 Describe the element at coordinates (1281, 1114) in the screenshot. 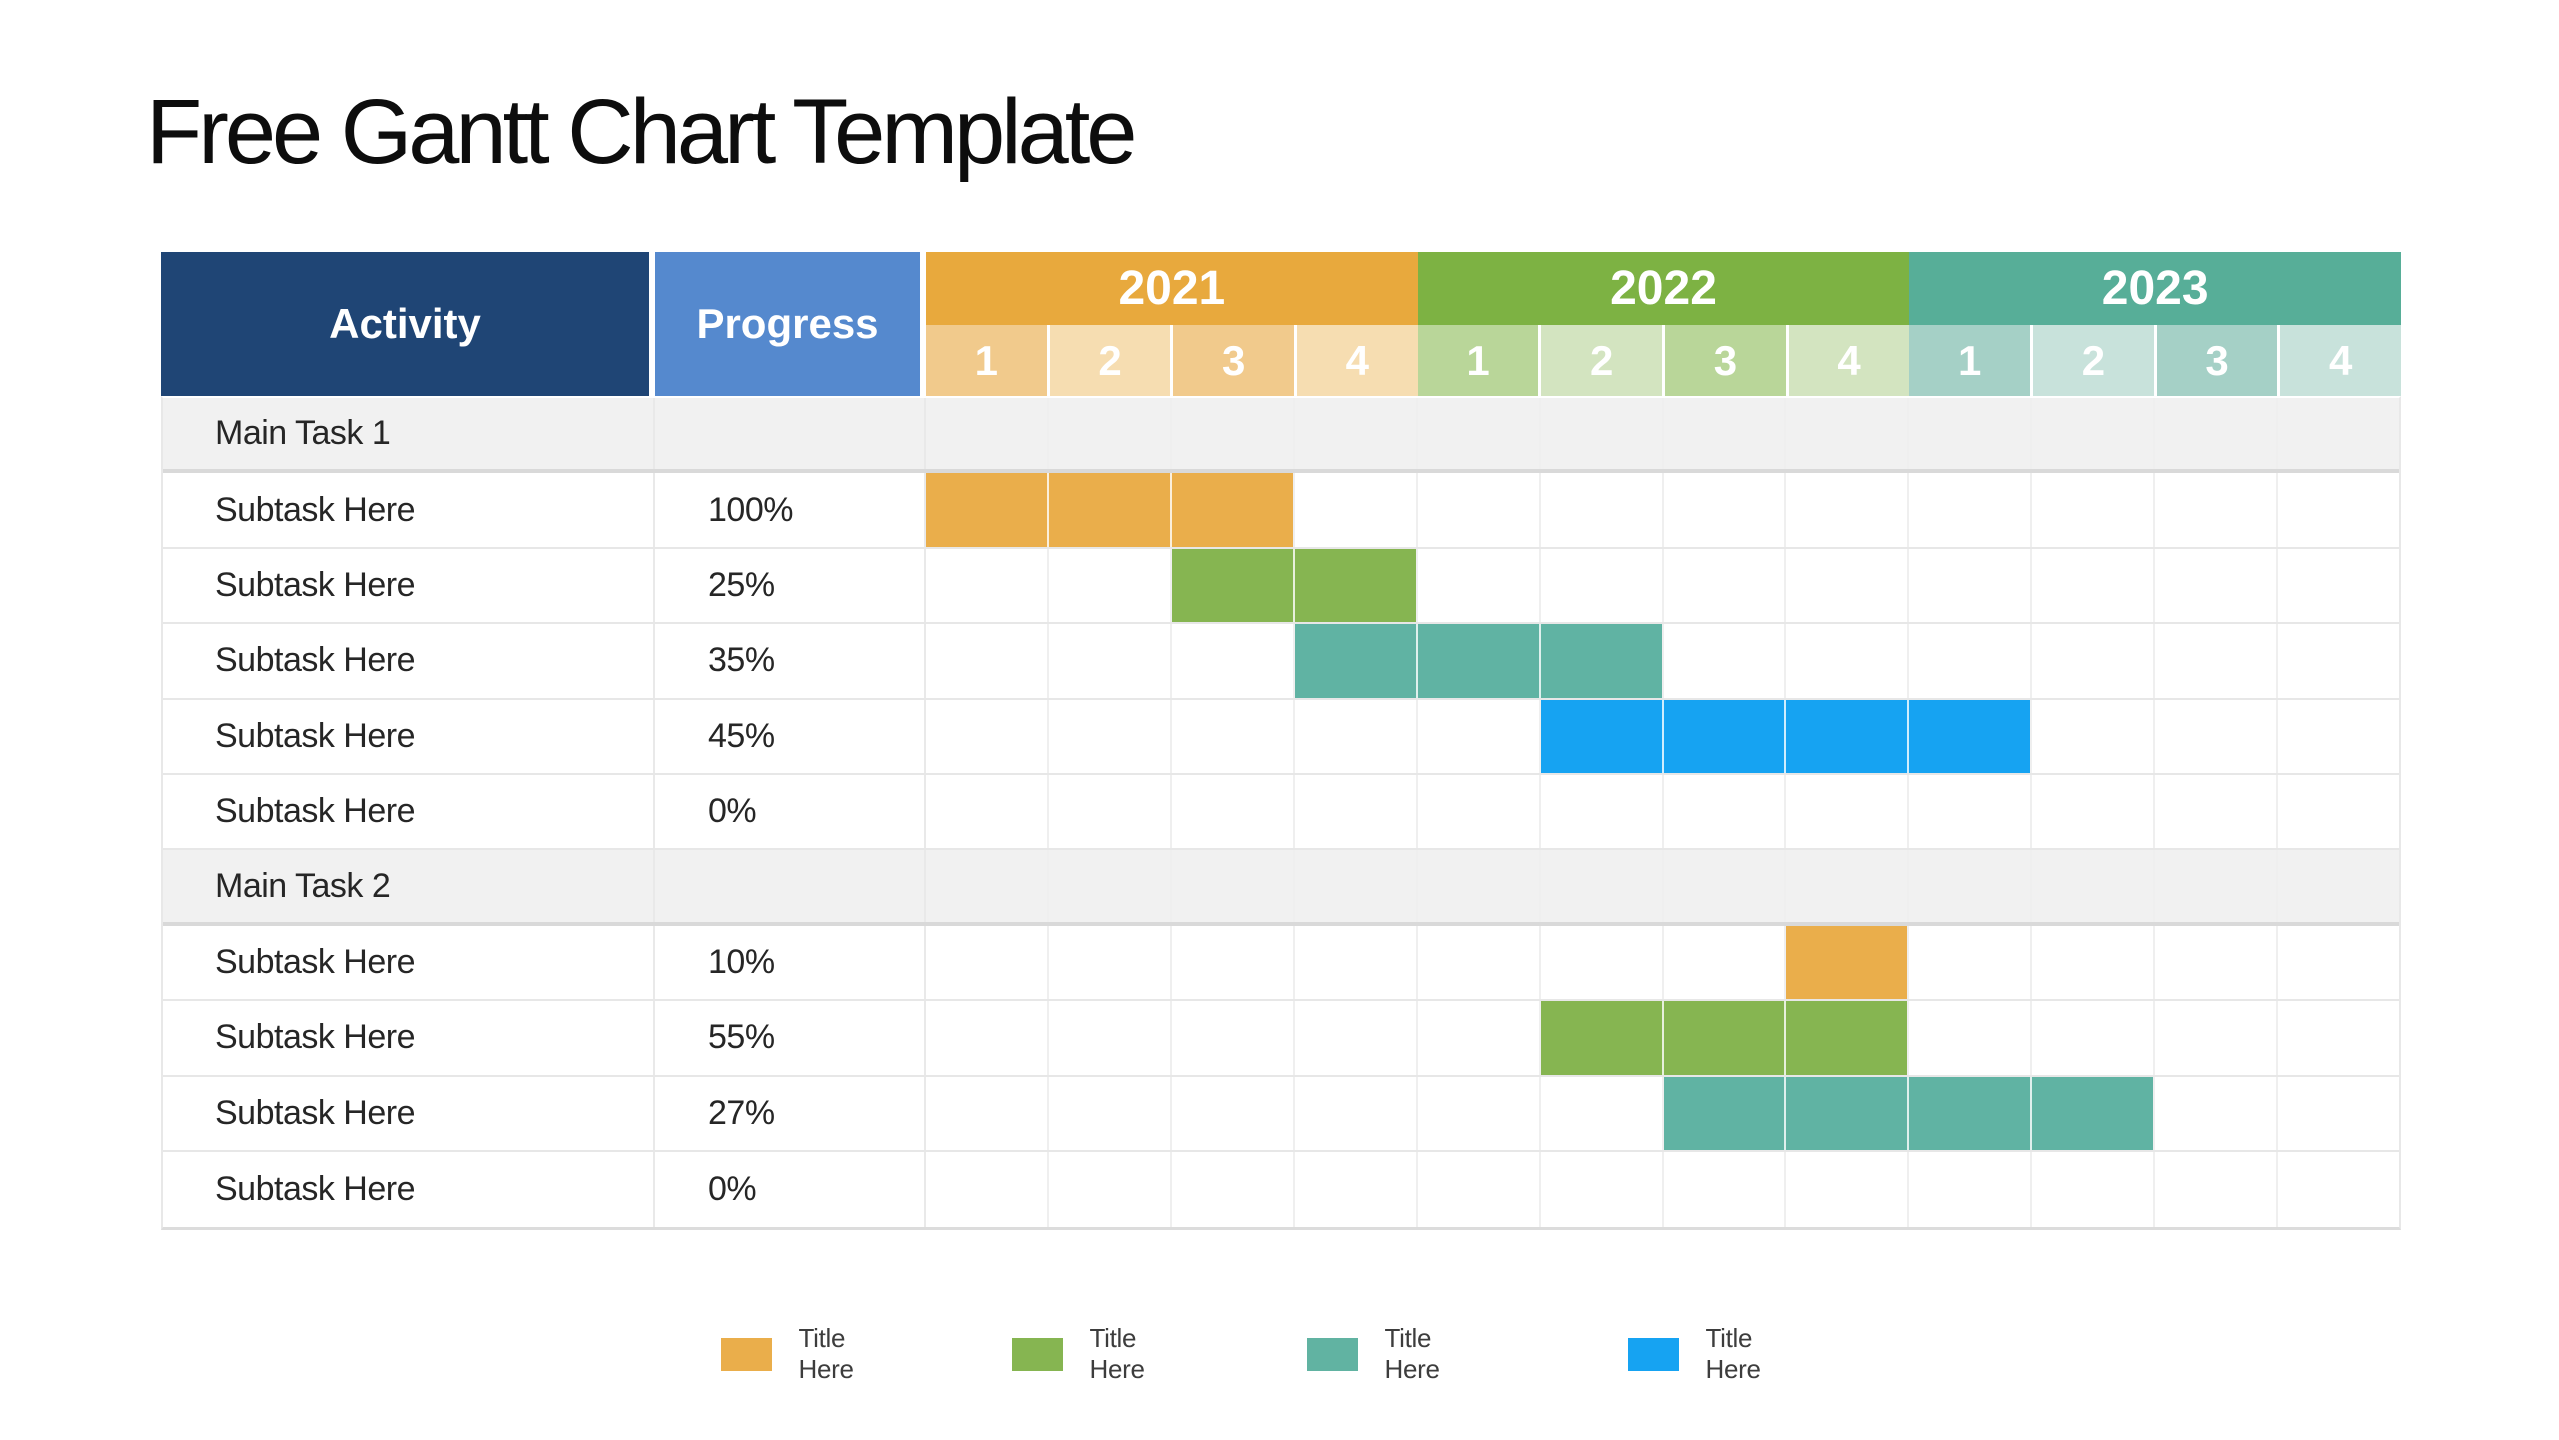

I see `task-row: Subtask Here 27%` at that location.